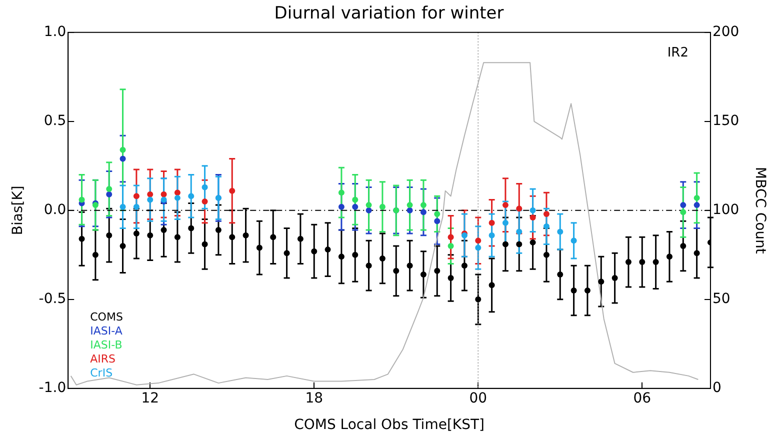 The height and width of the screenshot is (438, 778). I want to click on y2-tick-label: 200, so click(726, 32).